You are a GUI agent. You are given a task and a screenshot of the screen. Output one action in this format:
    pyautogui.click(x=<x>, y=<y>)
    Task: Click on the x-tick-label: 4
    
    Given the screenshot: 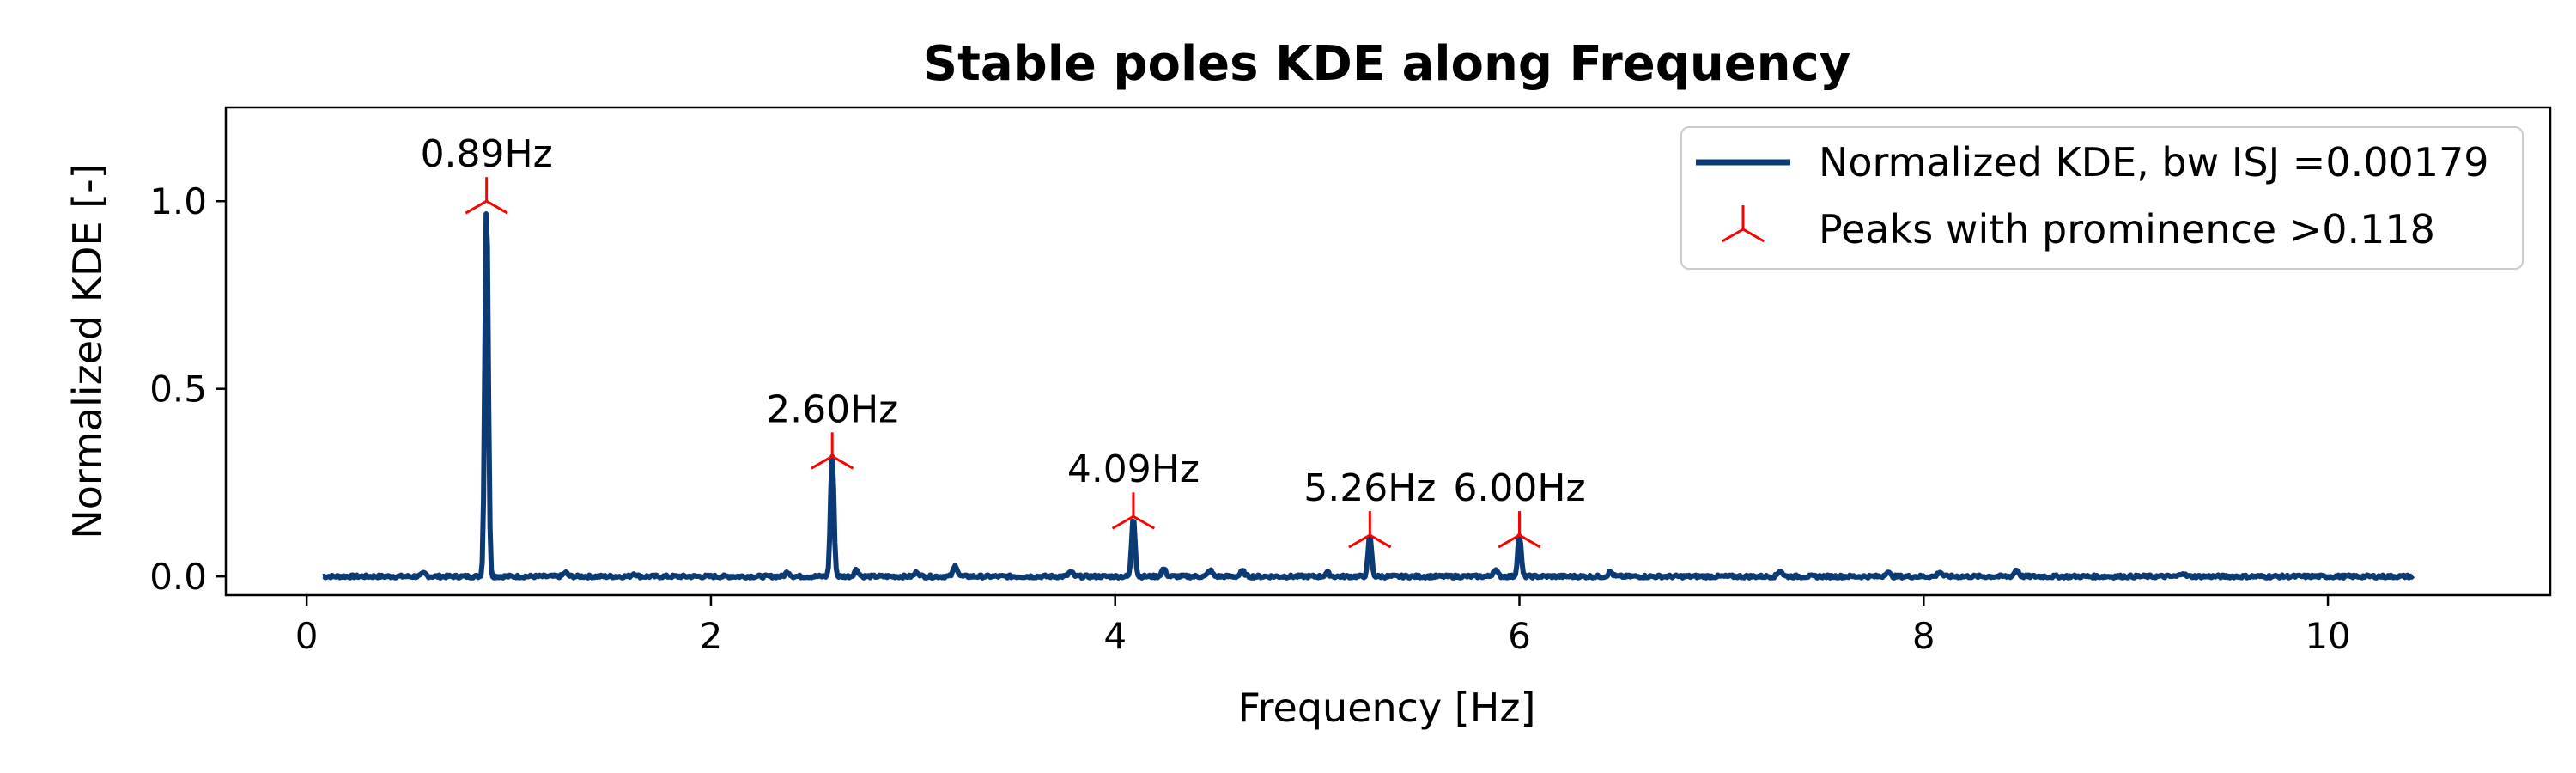 What is the action you would take?
    pyautogui.click(x=1115, y=636)
    